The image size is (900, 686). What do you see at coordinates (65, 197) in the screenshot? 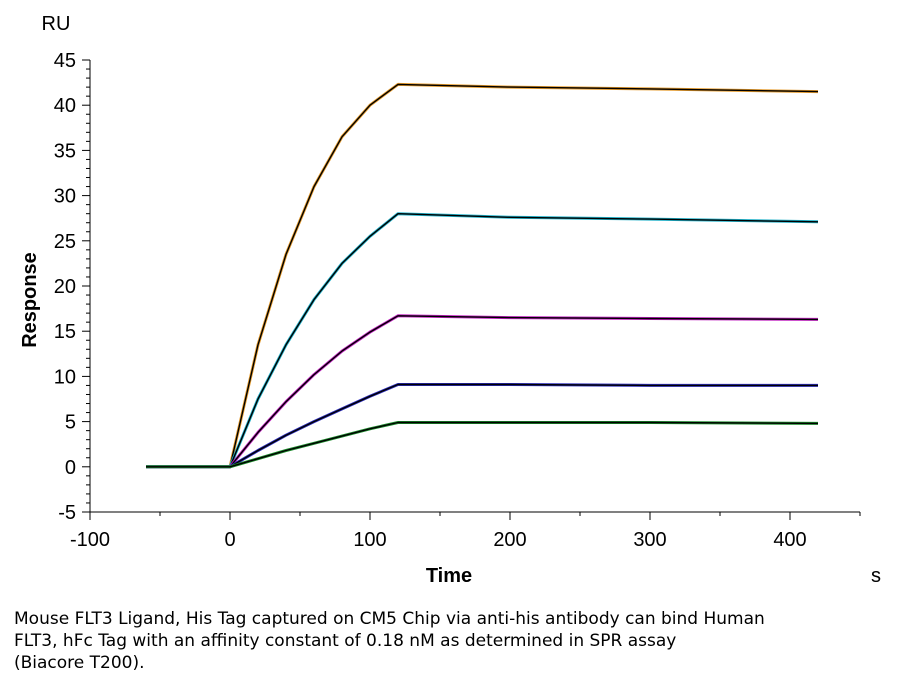
I see `y-tick-label: 30` at bounding box center [65, 197].